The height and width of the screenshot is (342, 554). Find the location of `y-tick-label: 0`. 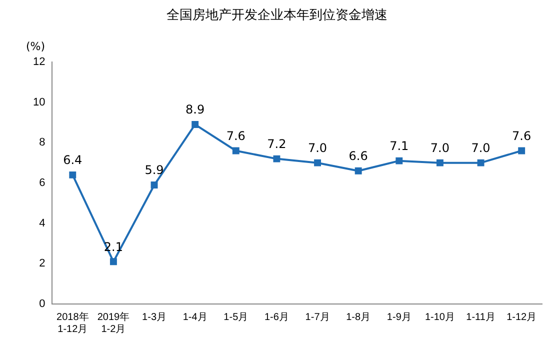

y-tick-label: 0 is located at coordinates (42, 304).